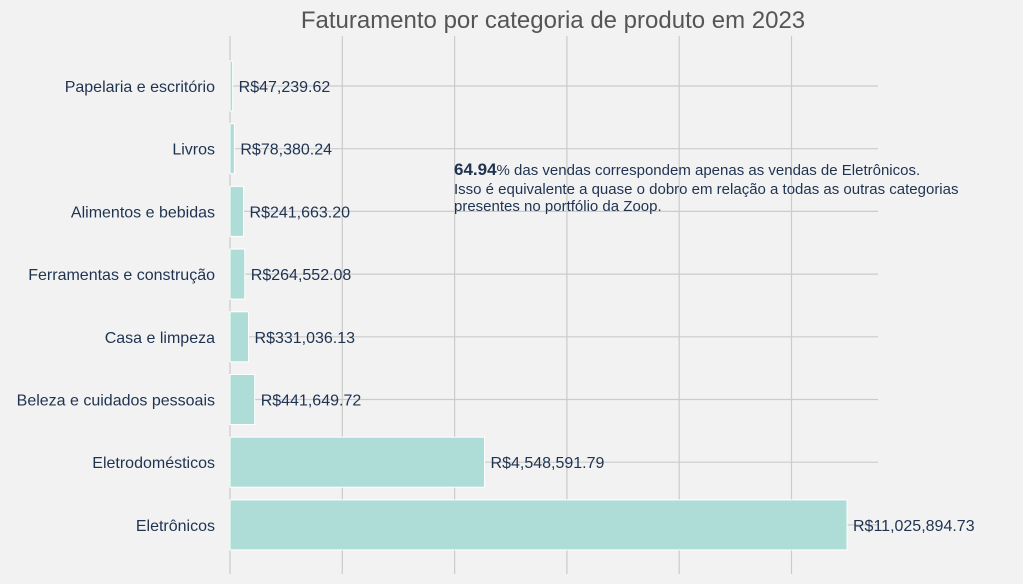 The height and width of the screenshot is (584, 1023). Describe the element at coordinates (140, 87) in the screenshot. I see `category-label: Papelaria e escritório` at that location.